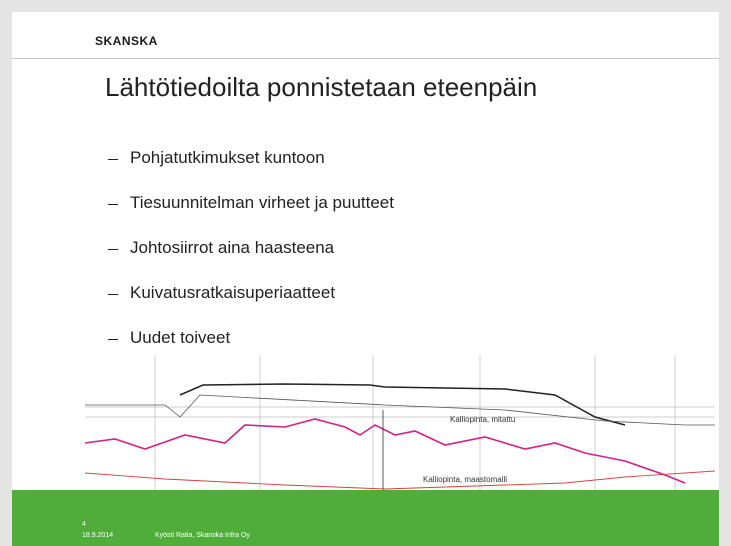 The height and width of the screenshot is (546, 731). I want to click on bullet-text: Pohjatutkimukset kuntoon, so click(227, 157).